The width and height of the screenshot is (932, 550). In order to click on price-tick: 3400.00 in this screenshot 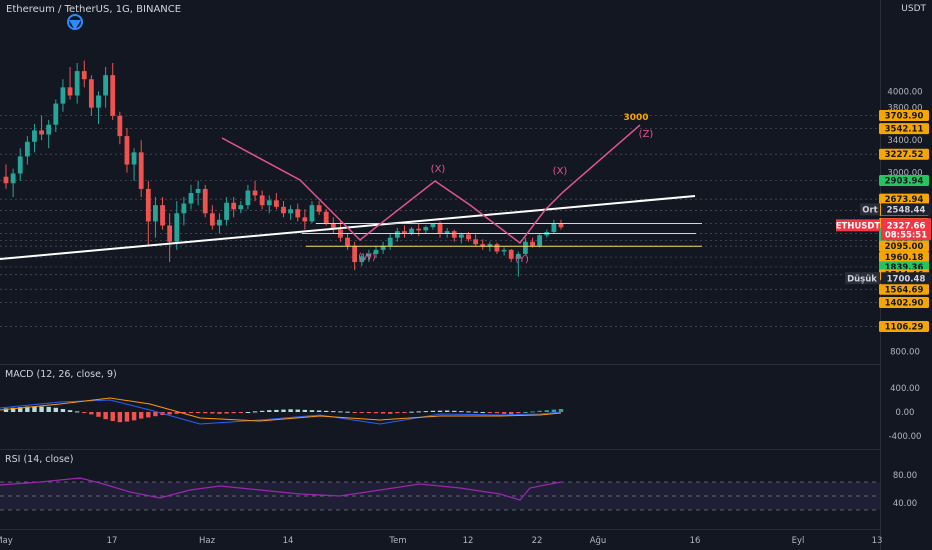, I will do `click(904, 141)`.